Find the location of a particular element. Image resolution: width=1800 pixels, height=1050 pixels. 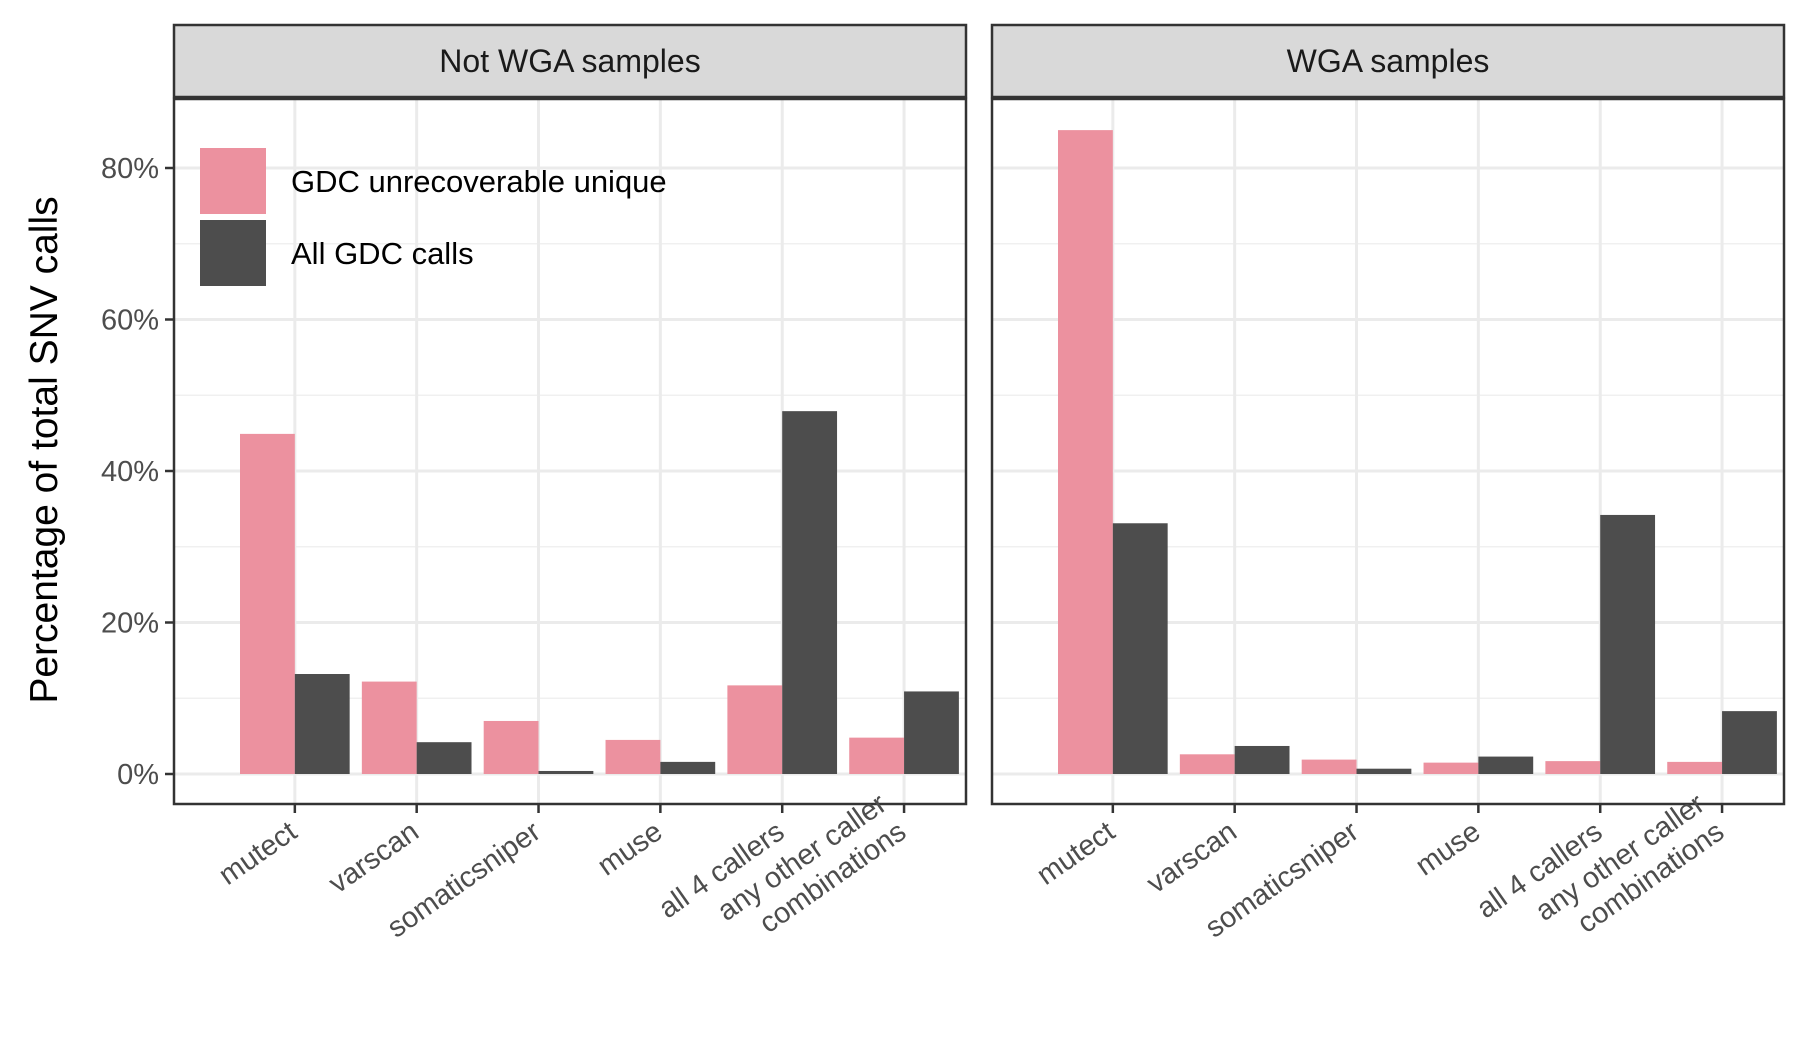

facet-title: Not WGA samples is located at coordinates (569, 61).